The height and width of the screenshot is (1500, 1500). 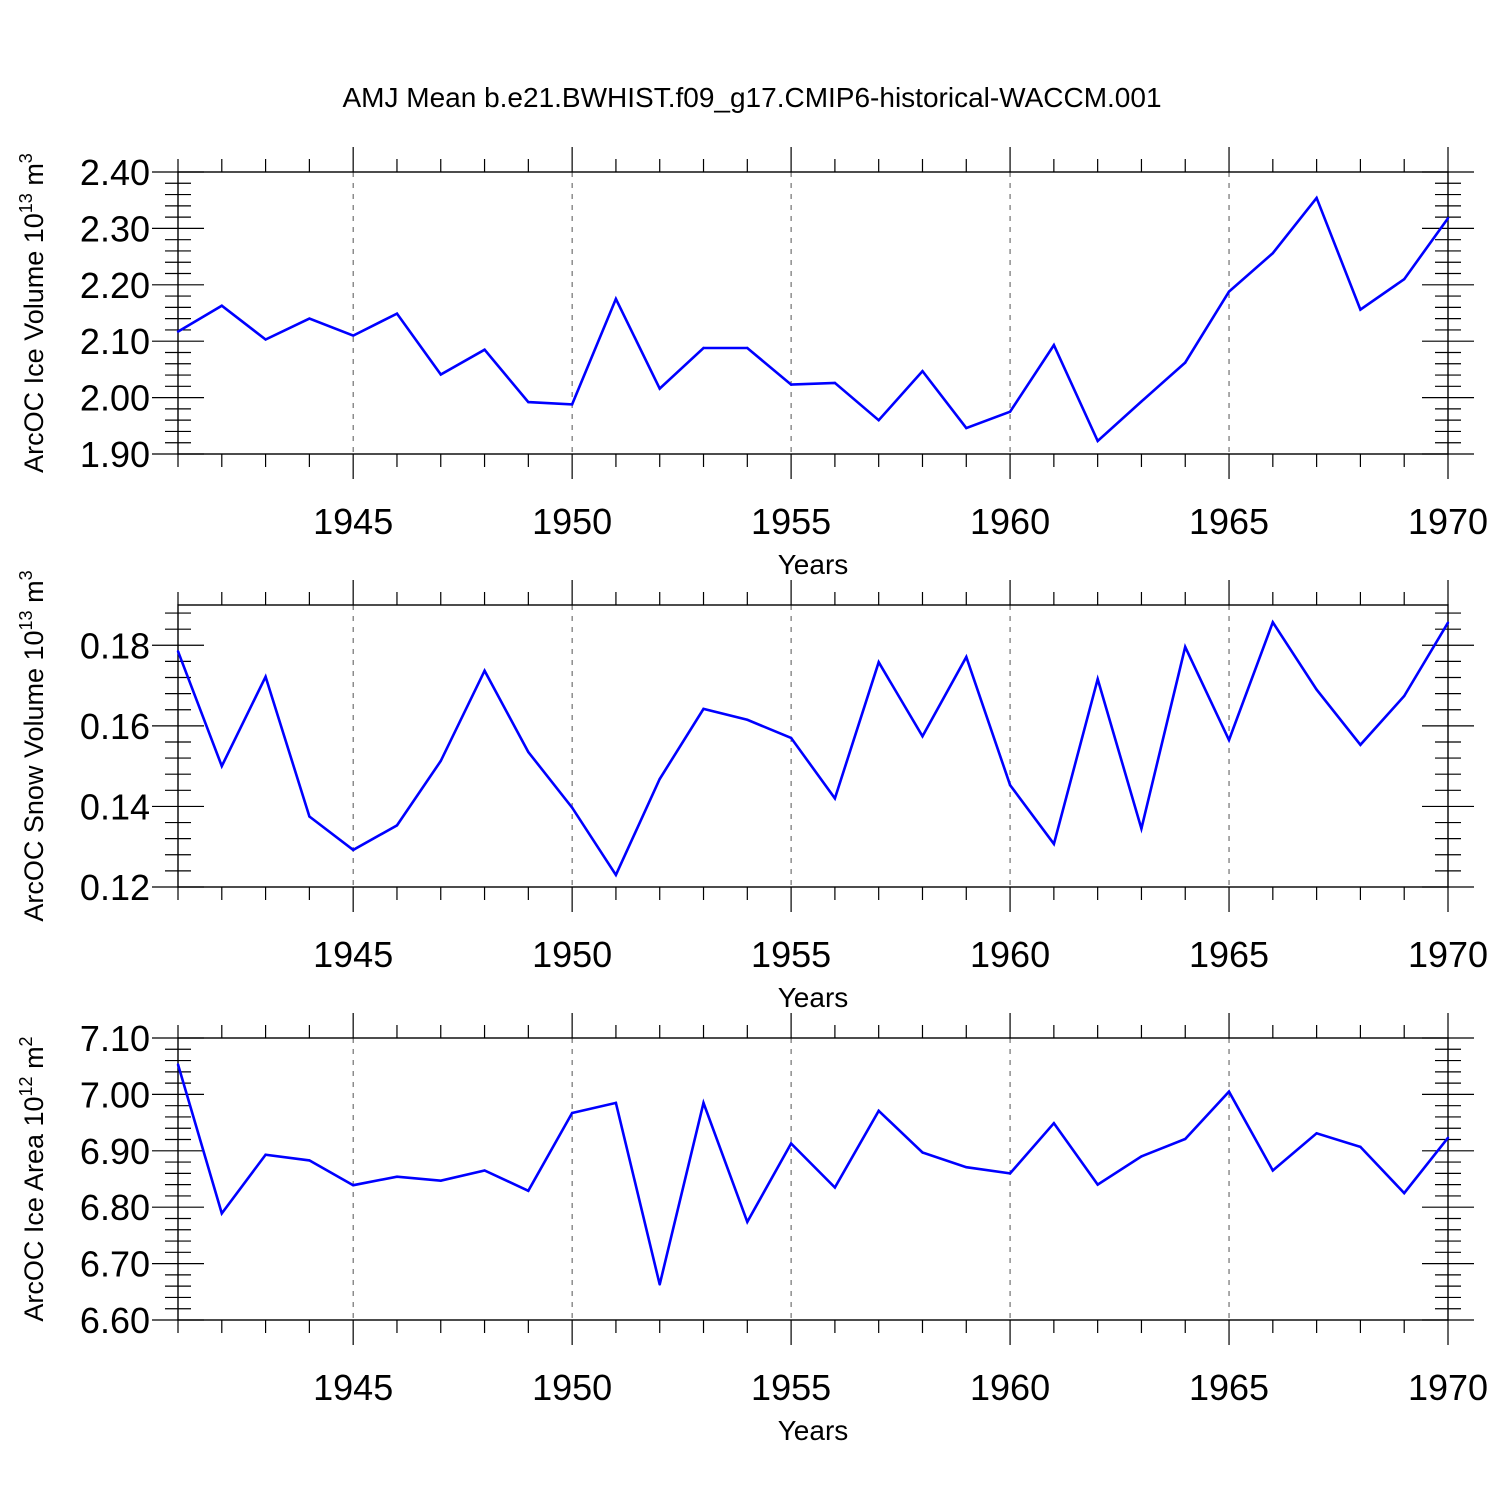 What do you see at coordinates (115, 228) in the screenshot?
I see `y-tick-label: 2.30` at bounding box center [115, 228].